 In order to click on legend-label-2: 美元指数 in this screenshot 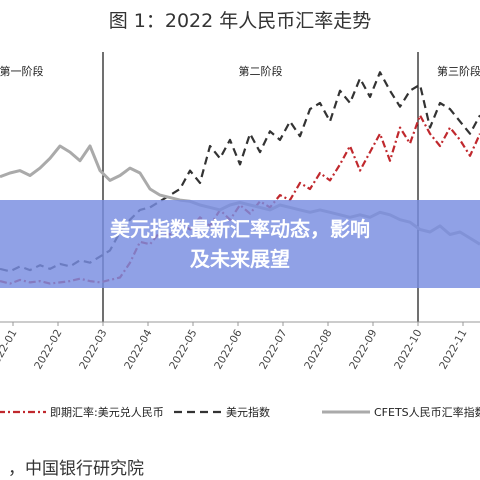, I will do `click(248, 412)`.